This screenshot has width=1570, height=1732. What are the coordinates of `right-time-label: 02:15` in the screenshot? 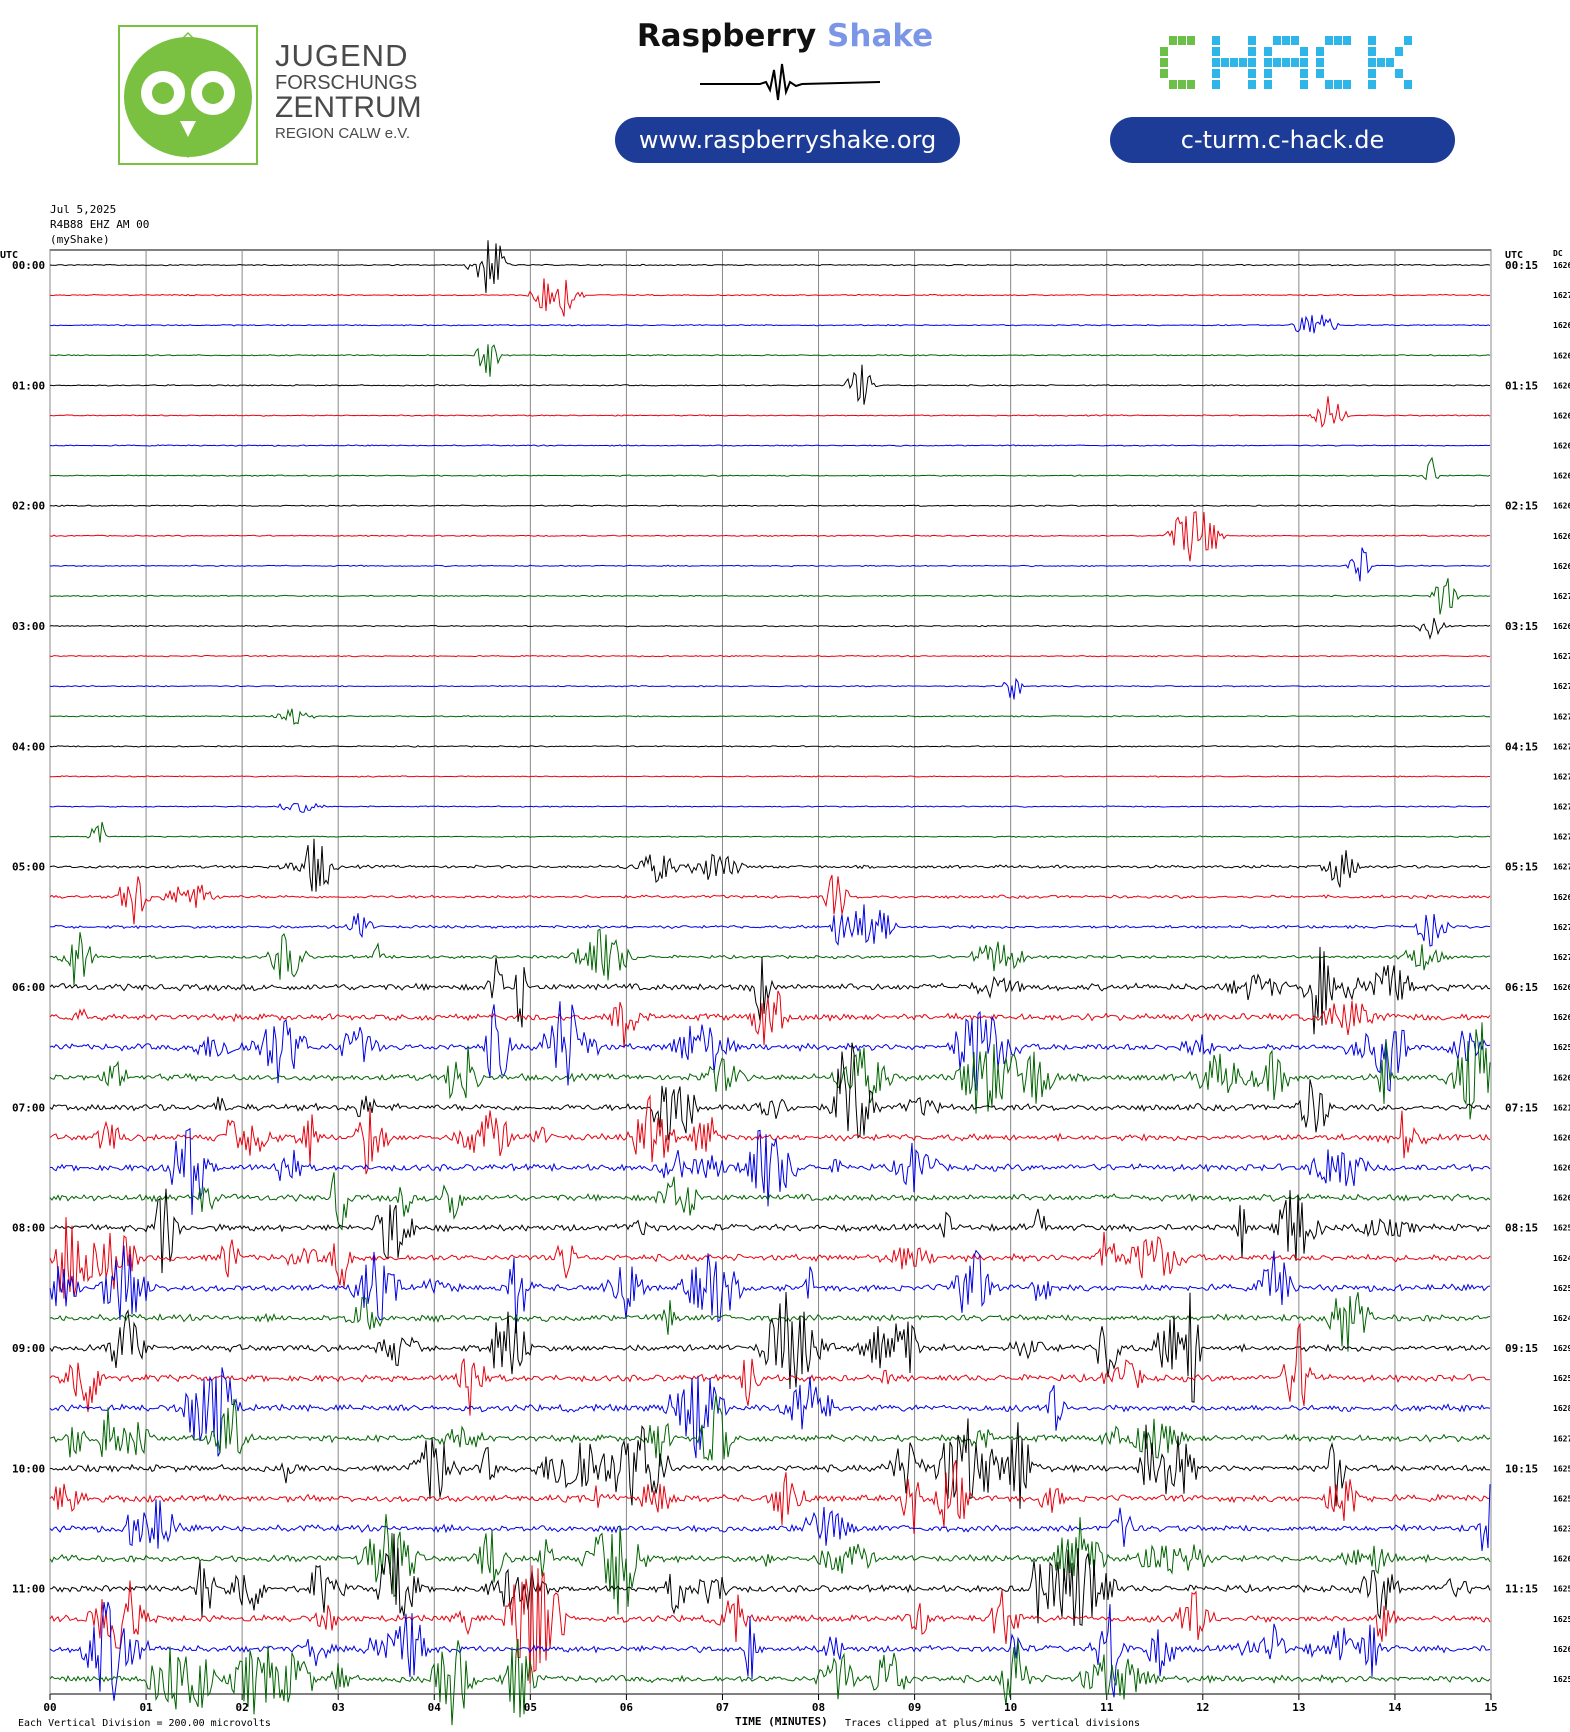 It's located at (1521, 506).